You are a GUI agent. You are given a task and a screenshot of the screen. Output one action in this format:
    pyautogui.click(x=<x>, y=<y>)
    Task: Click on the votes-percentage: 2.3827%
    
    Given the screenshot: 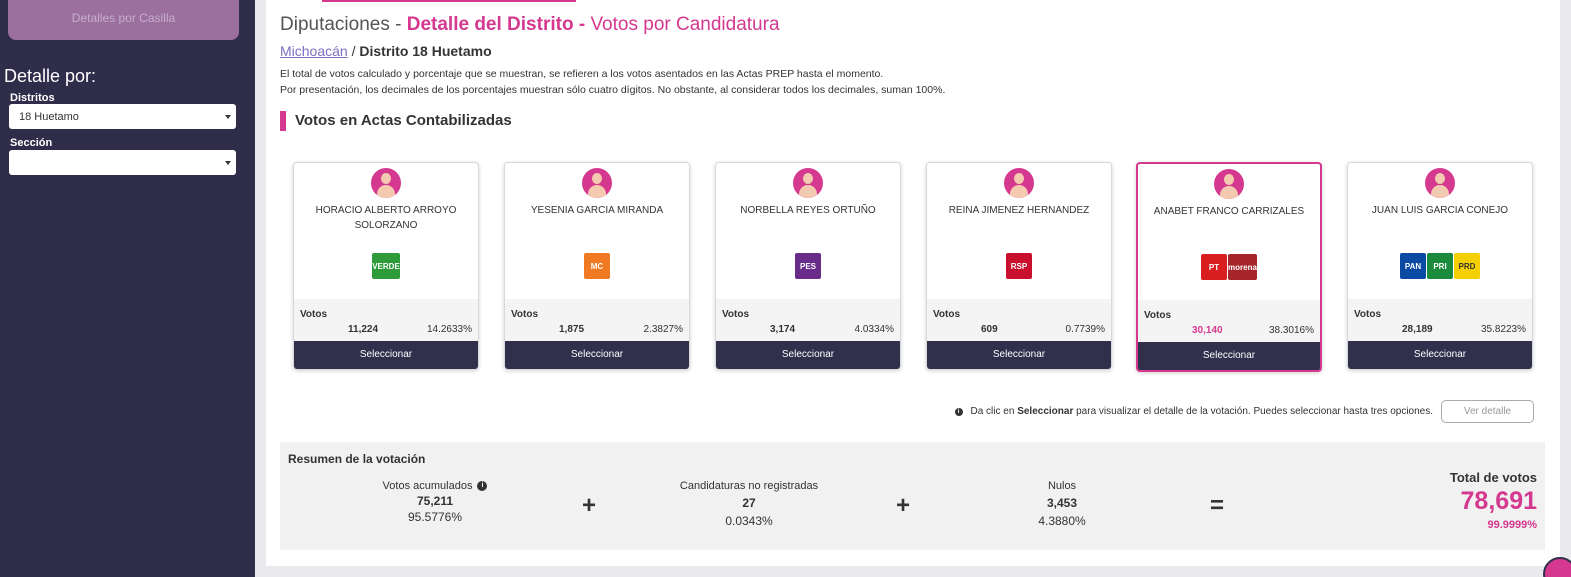 What is the action you would take?
    pyautogui.click(x=663, y=329)
    